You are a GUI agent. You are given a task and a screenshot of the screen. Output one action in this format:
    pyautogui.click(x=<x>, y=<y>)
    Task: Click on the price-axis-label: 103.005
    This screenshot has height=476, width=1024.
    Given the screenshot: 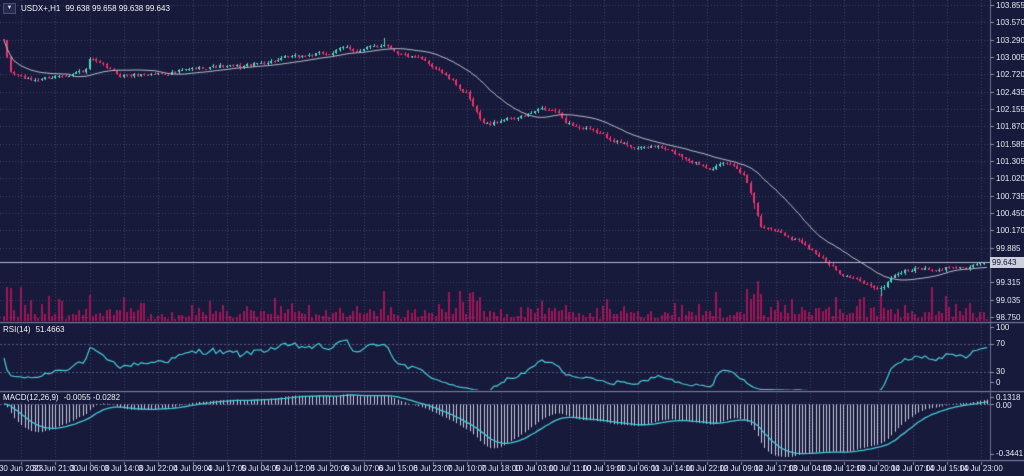 What is the action you would take?
    pyautogui.click(x=1010, y=57)
    